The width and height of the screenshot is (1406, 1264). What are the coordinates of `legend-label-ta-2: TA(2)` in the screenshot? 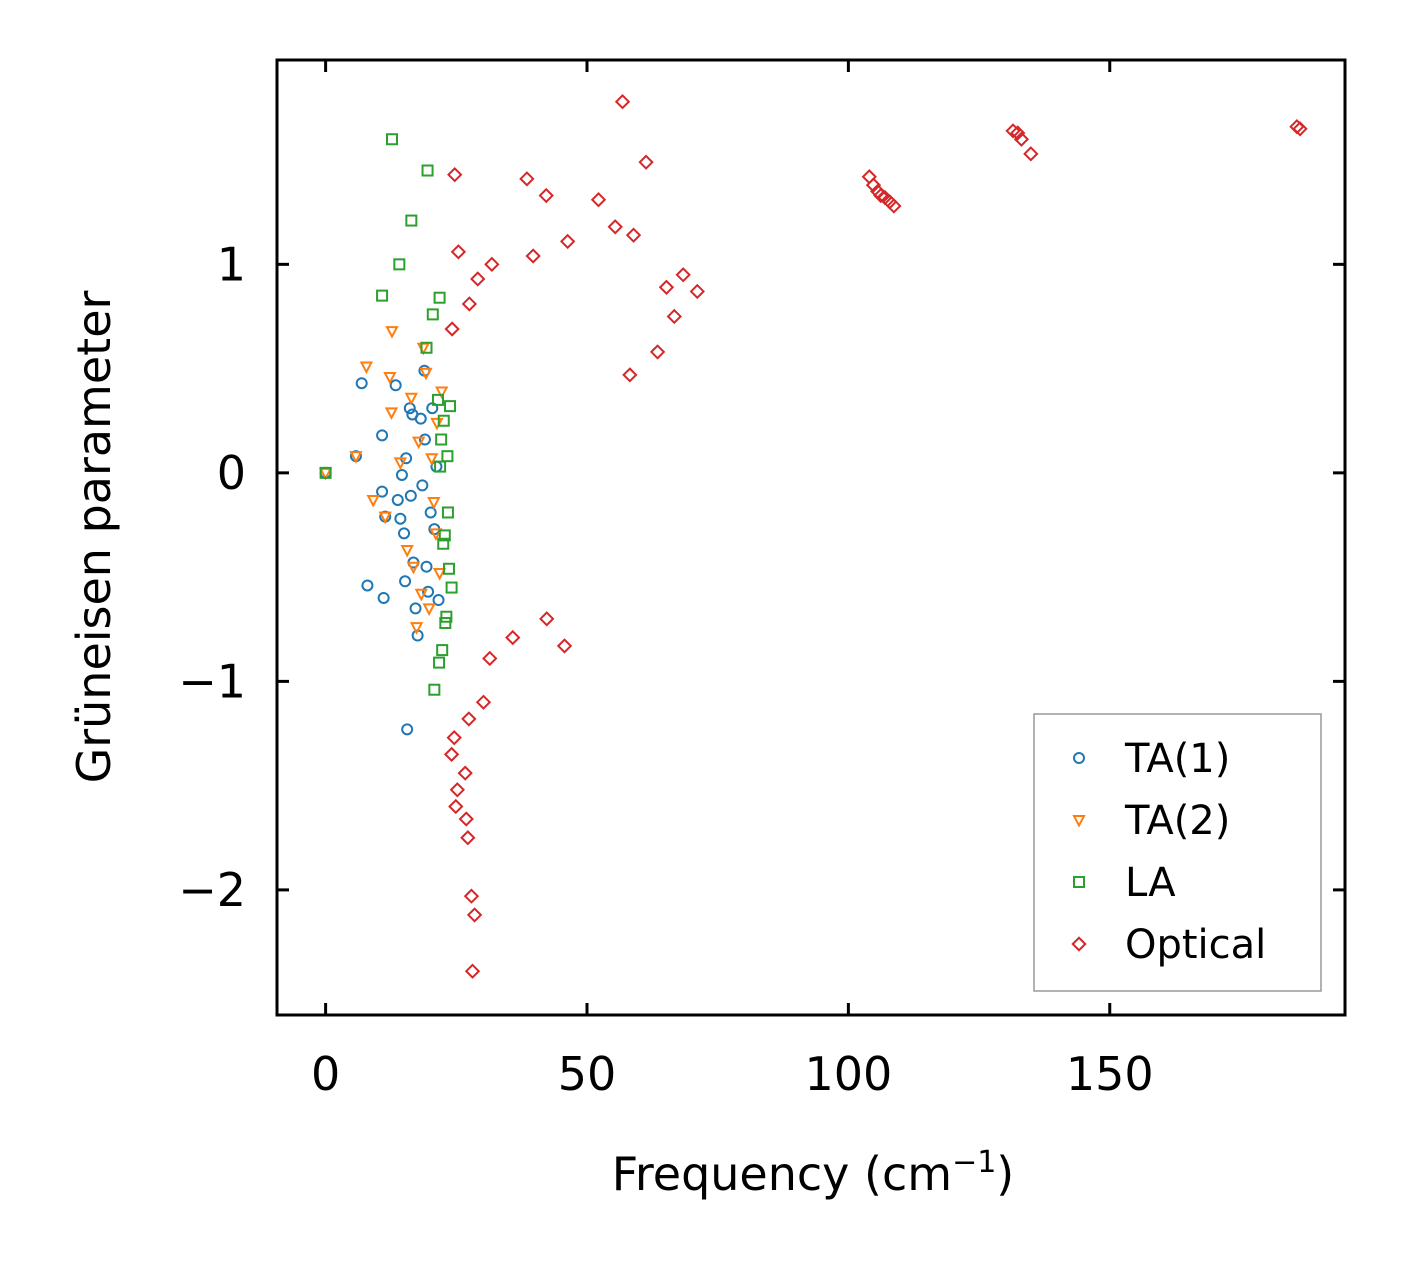 It's located at (1177, 821).